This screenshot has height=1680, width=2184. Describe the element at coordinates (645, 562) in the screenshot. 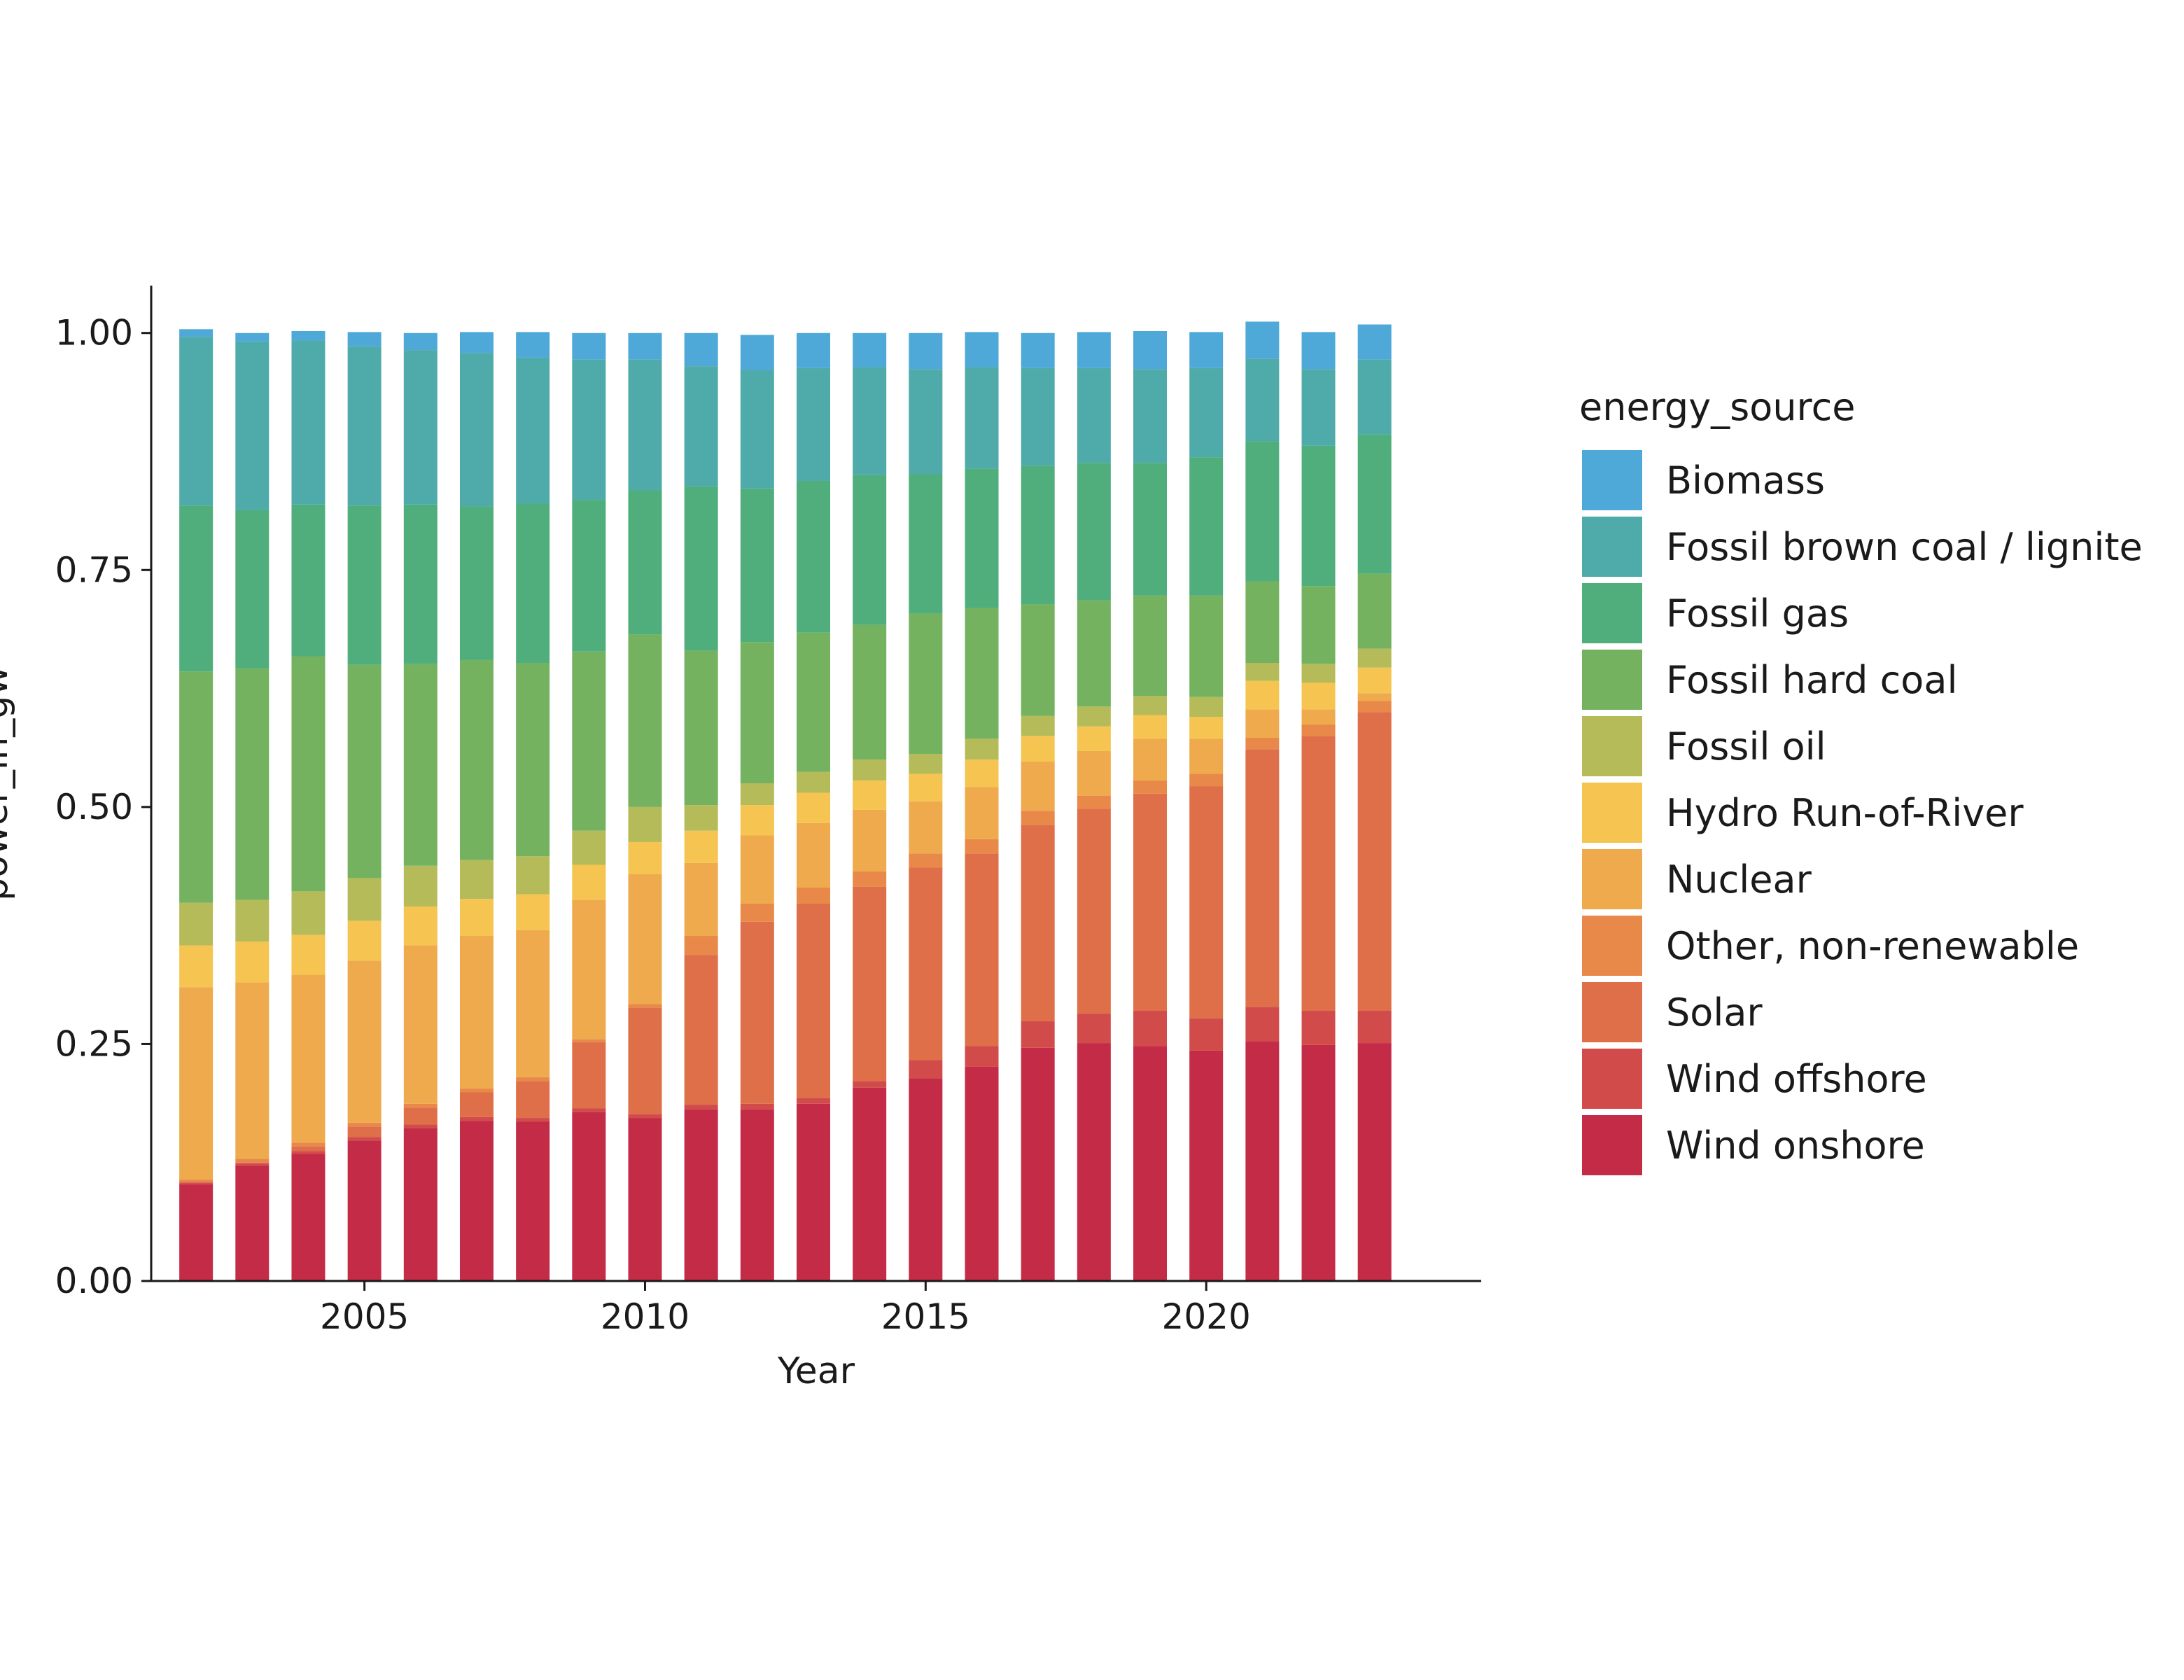

I see `bar-segment-fossil-gas-2010` at that location.